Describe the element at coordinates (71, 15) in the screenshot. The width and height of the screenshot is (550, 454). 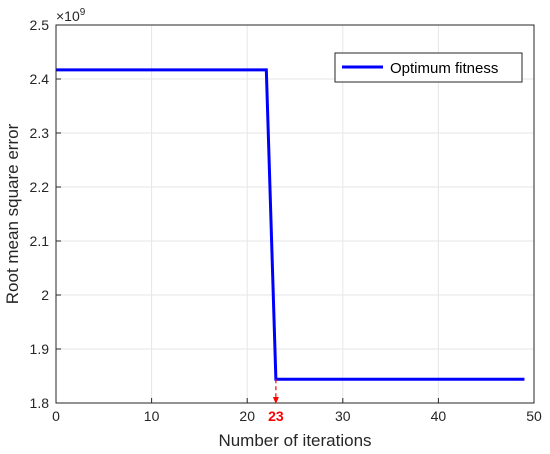
I see `y-exponent-label: ×10⁹` at that location.